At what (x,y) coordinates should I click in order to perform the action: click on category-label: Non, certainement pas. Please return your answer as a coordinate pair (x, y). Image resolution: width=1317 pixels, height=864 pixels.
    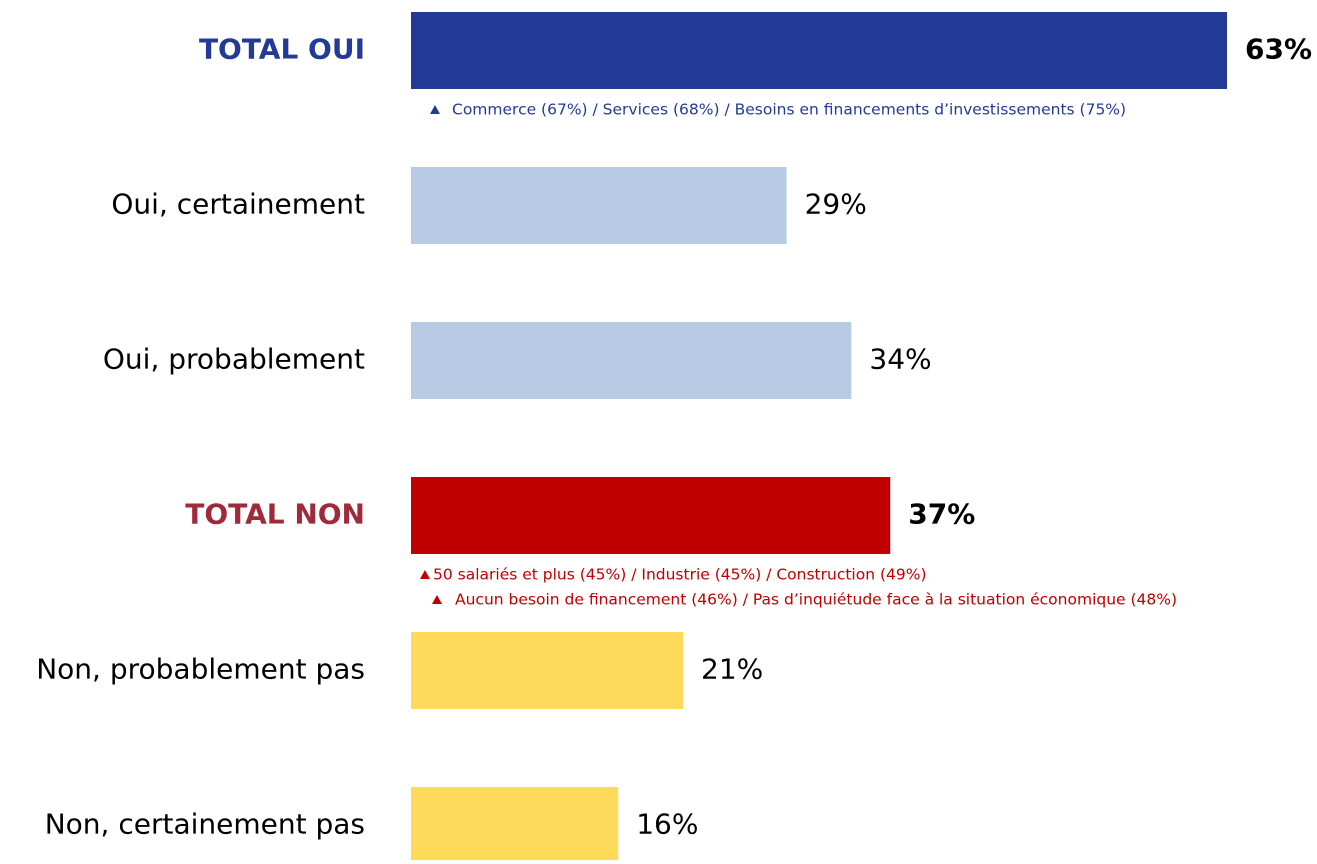
    Looking at the image, I should click on (205, 824).